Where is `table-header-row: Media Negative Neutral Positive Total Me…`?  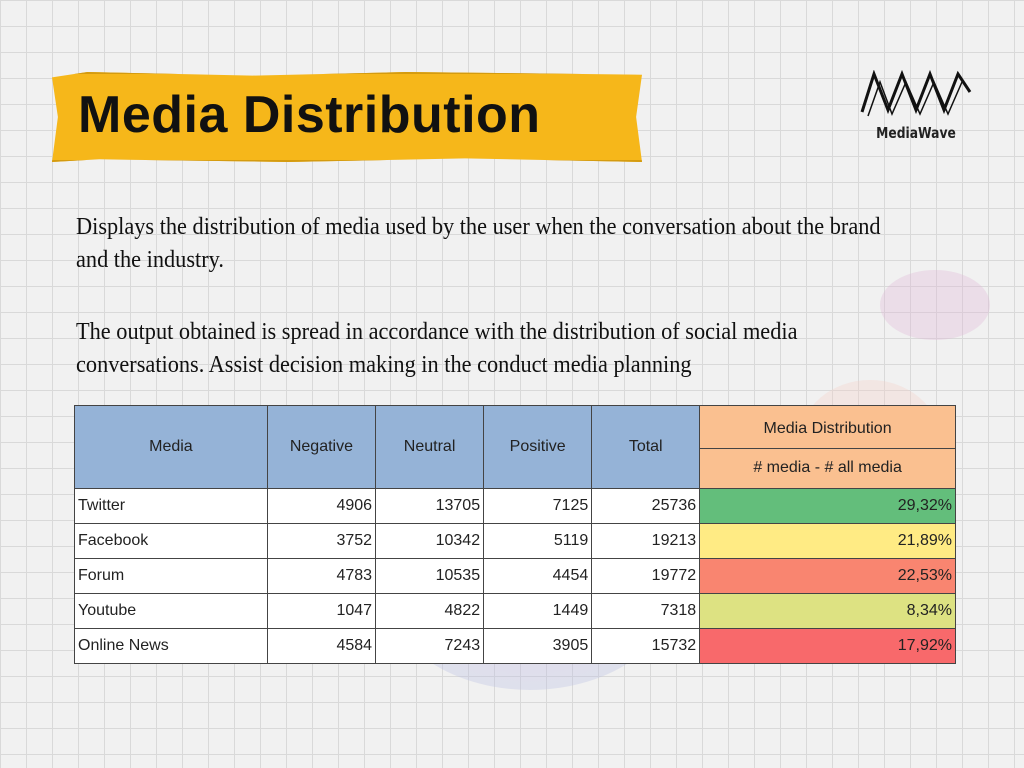 table-header-row: Media Negative Neutral Positive Total Me… is located at coordinates (515, 447).